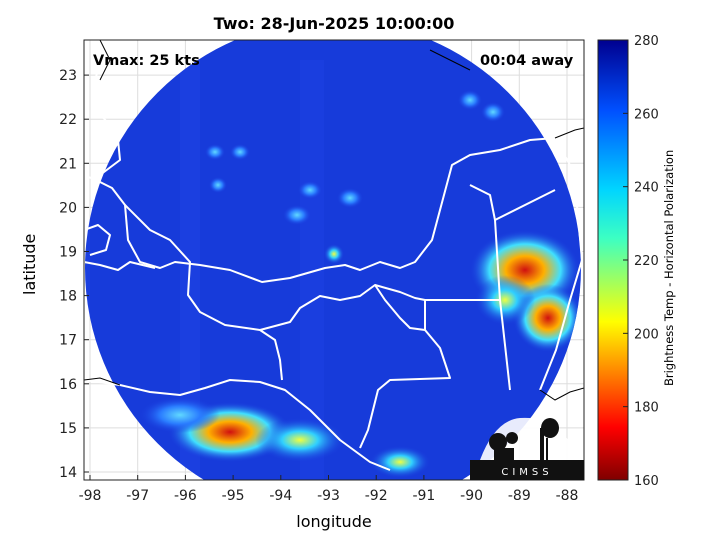  I want to click on x-tick-label: -98, so click(90, 496).